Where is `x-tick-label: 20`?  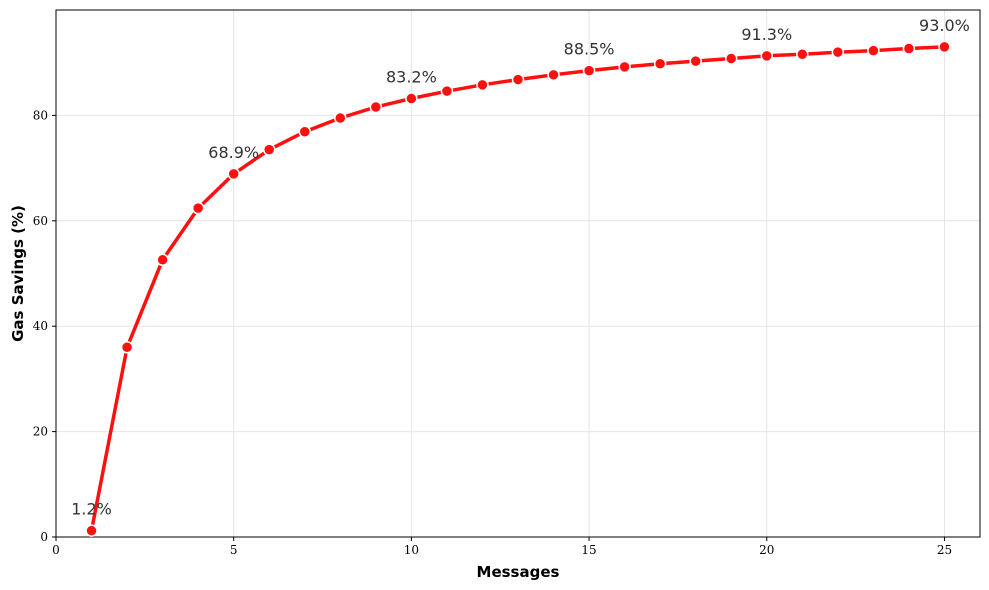 x-tick-label: 20 is located at coordinates (766, 550).